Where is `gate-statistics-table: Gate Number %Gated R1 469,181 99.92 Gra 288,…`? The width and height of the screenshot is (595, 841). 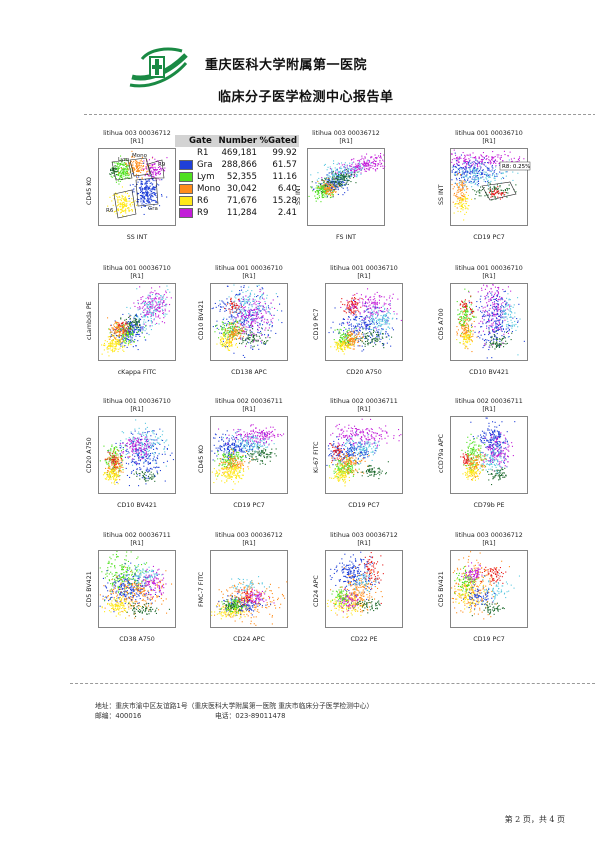
gate-statistics-table: Gate Number %Gated R1 469,181 99.92 Gra 288,… is located at coordinates (237, 177).